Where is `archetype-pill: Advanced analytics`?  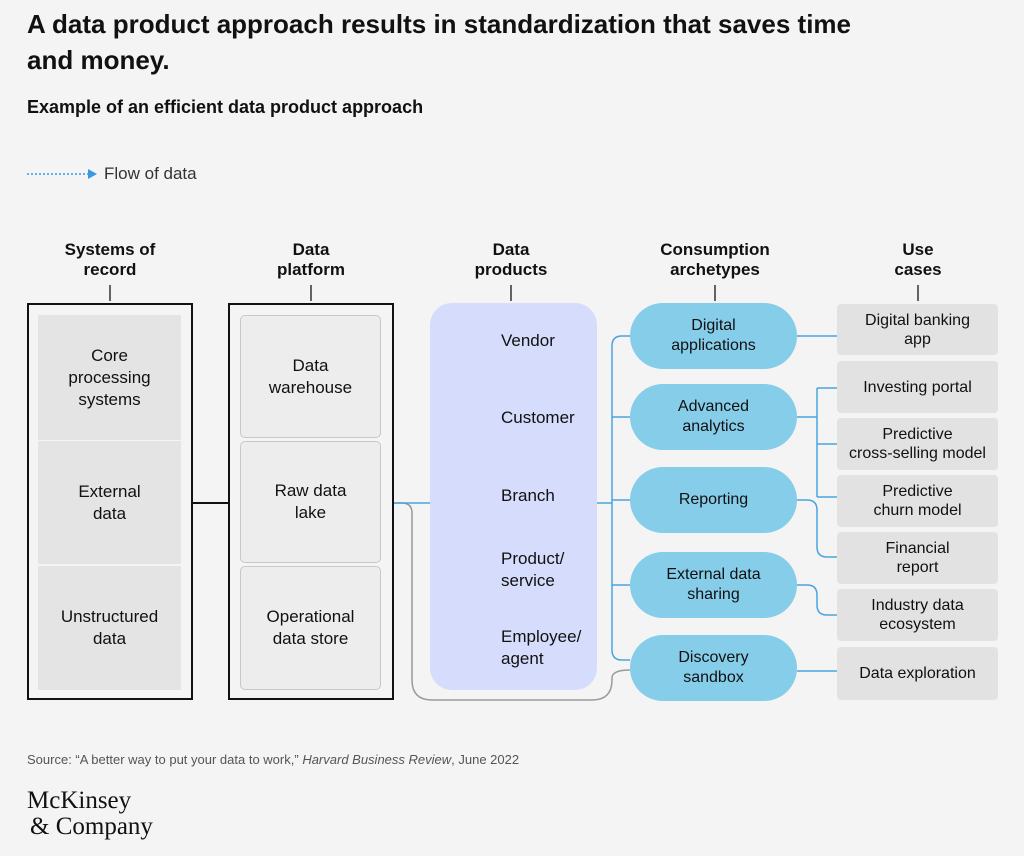 archetype-pill: Advanced analytics is located at coordinates (713, 417).